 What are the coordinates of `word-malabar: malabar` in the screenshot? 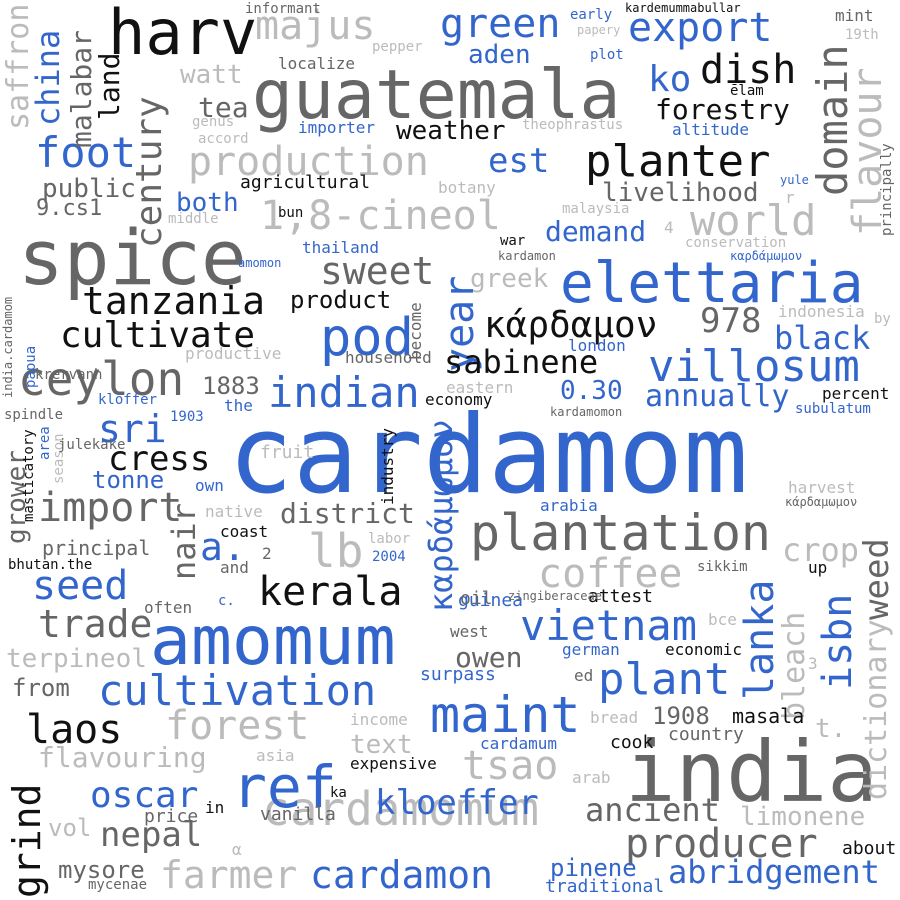 It's located at (81, 88).